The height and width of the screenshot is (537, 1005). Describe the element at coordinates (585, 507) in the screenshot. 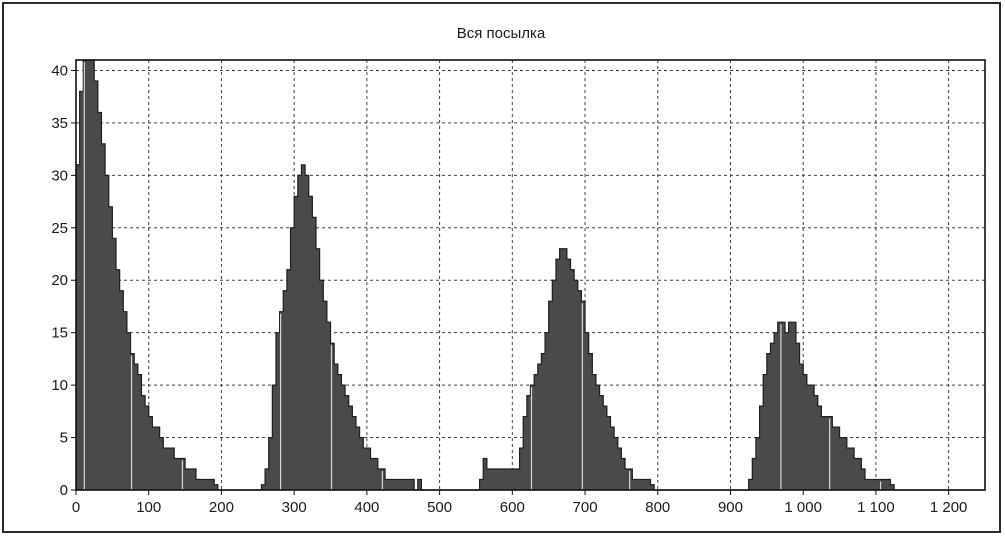

I see `x-tick-label: 700` at that location.